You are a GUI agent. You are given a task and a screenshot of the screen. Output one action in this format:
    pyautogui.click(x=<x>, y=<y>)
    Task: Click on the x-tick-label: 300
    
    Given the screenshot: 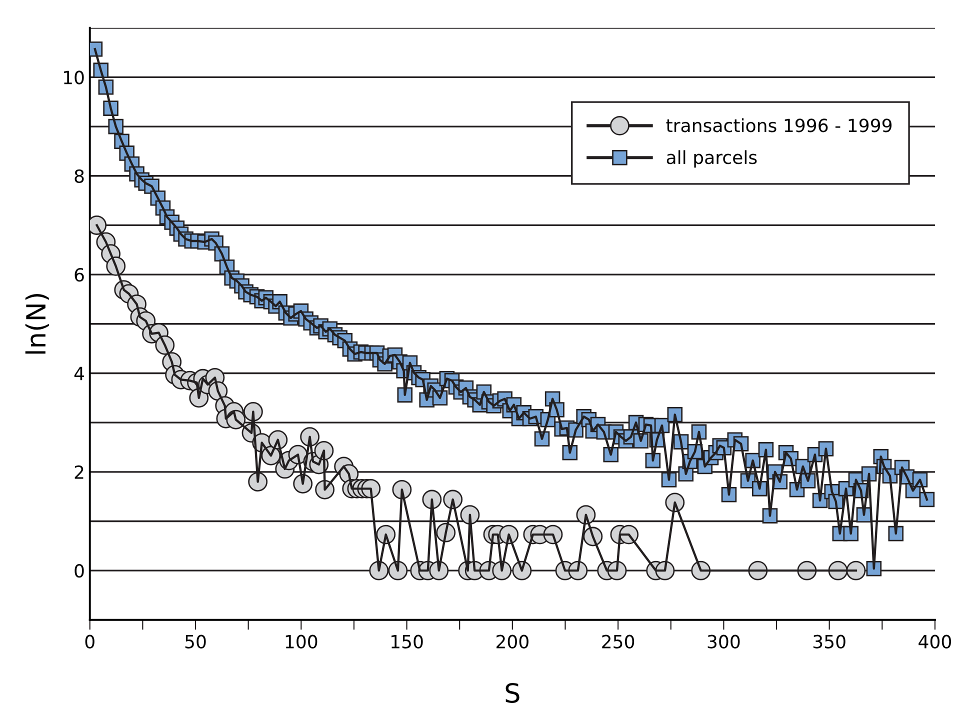 What is the action you would take?
    pyautogui.click(x=724, y=641)
    